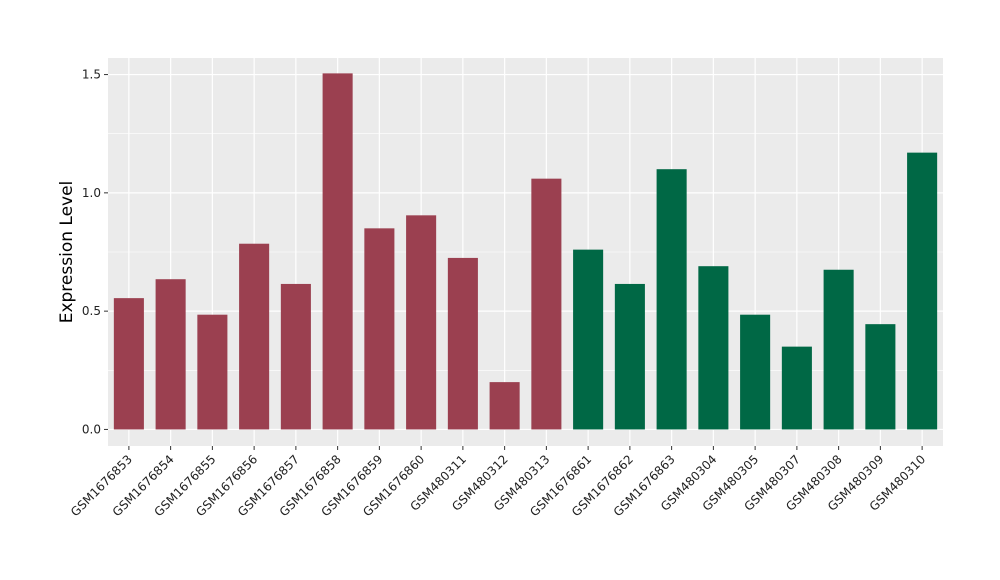 Image resolution: width=1000 pixels, height=580 pixels. Describe the element at coordinates (588, 339) in the screenshot. I see `bar-GSM1676861` at that location.